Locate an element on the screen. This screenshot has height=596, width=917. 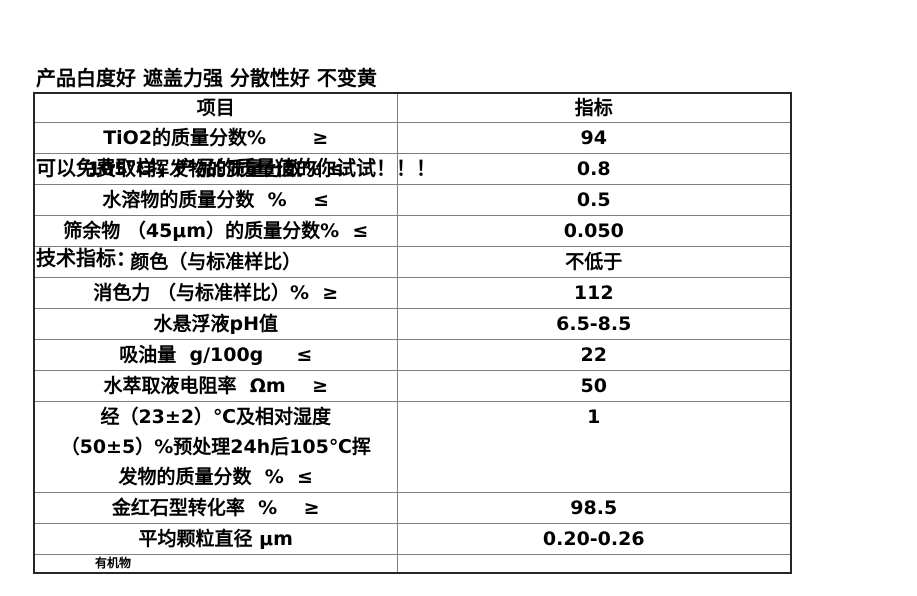
value-cell: 0.050 is located at coordinates (594, 231).